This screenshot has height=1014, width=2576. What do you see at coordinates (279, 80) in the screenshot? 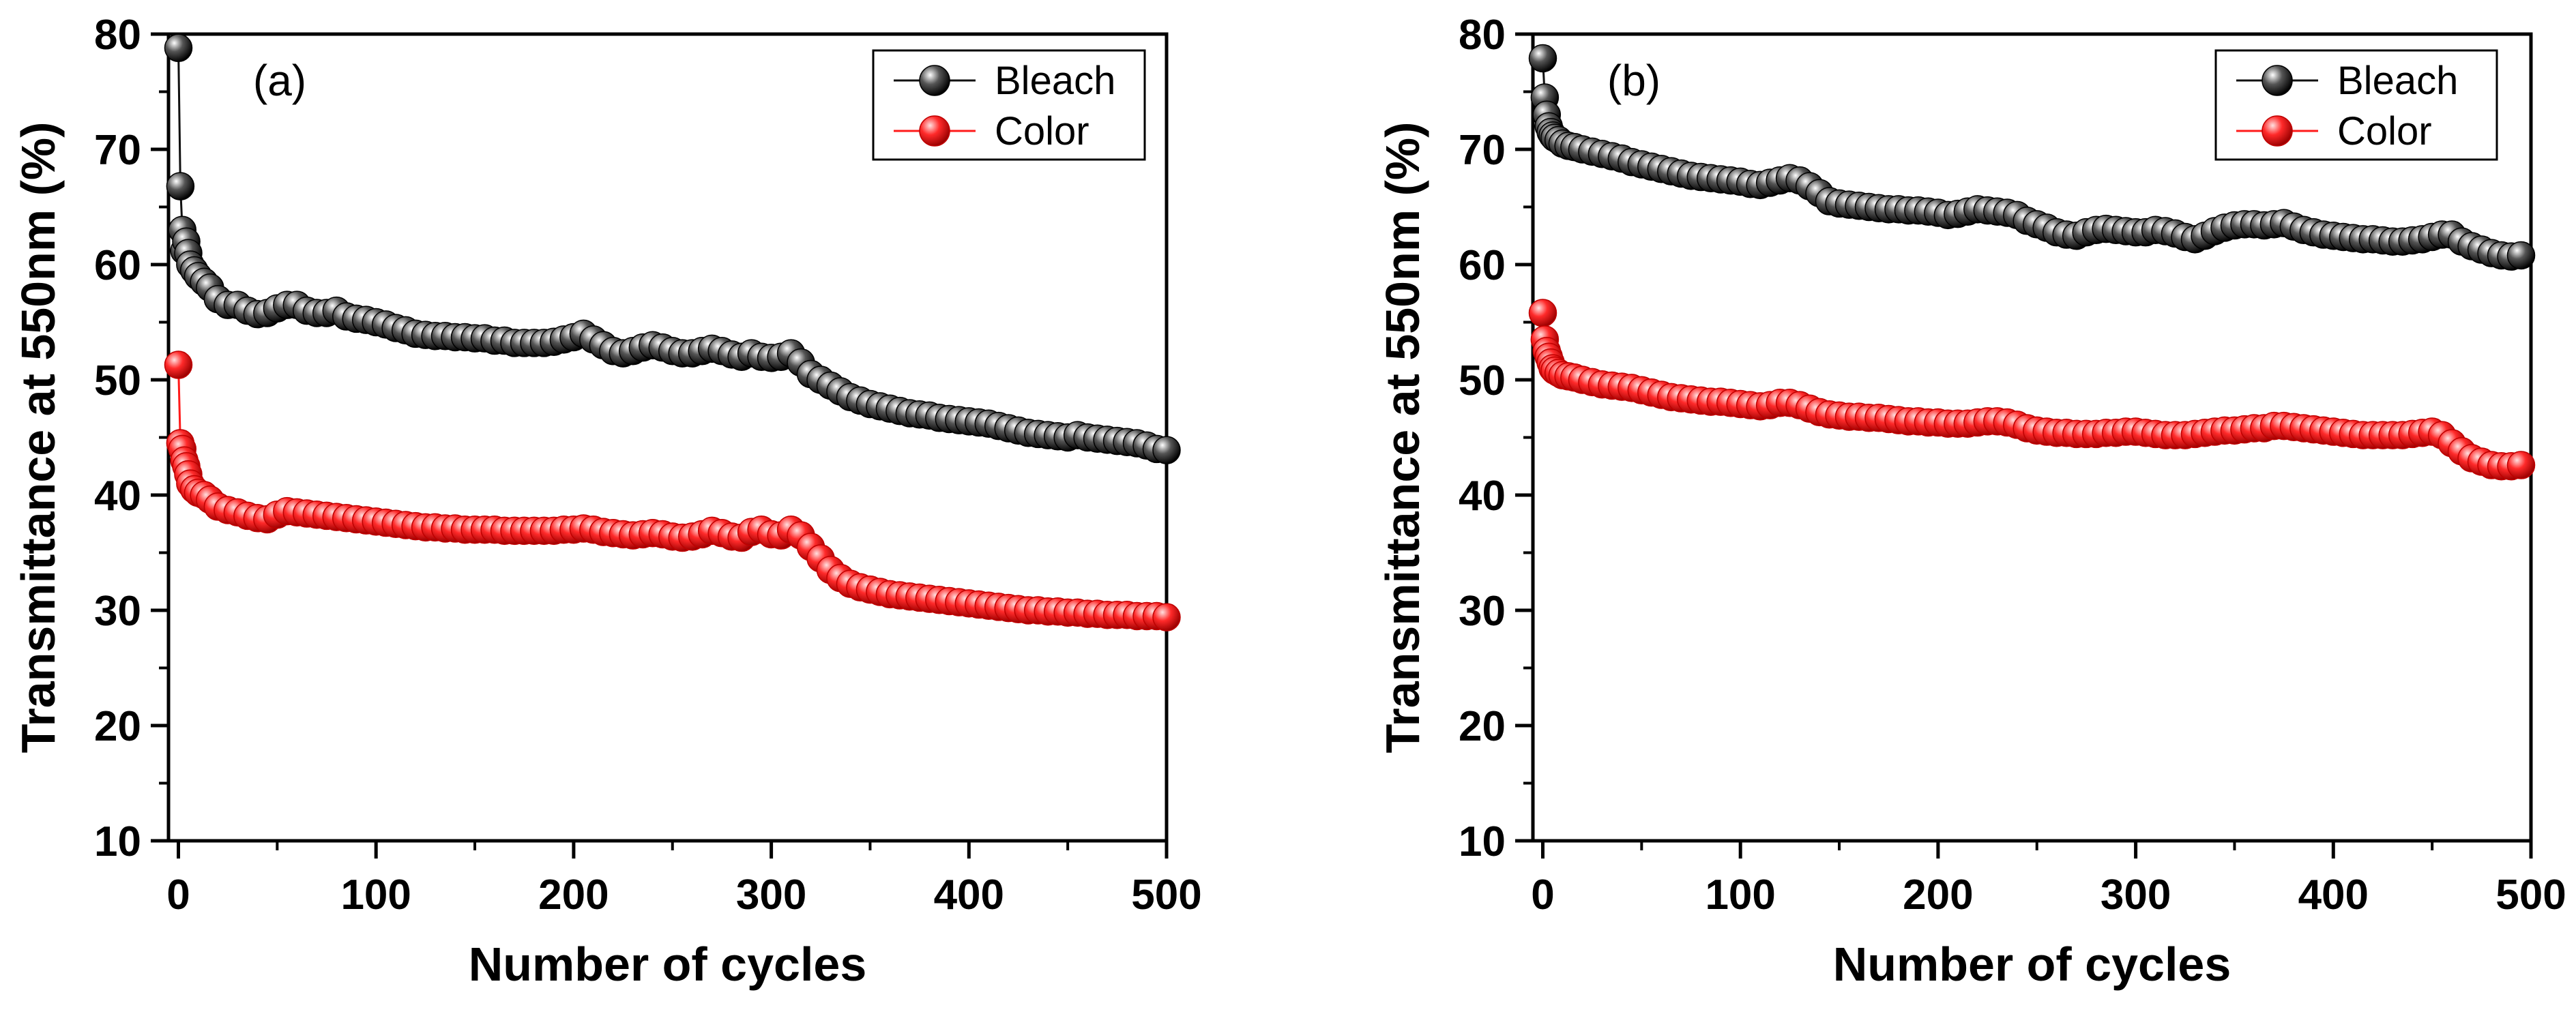
I see `panel-label: (a)` at bounding box center [279, 80].